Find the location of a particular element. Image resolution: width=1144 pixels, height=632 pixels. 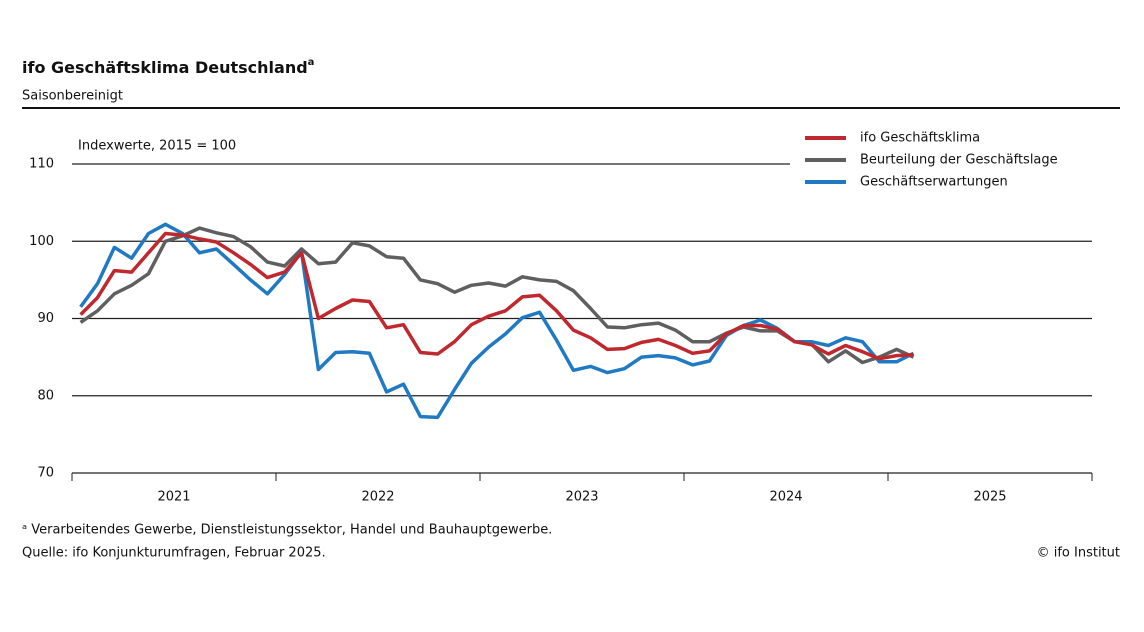

y-tick-label: 110 is located at coordinates (41, 164).